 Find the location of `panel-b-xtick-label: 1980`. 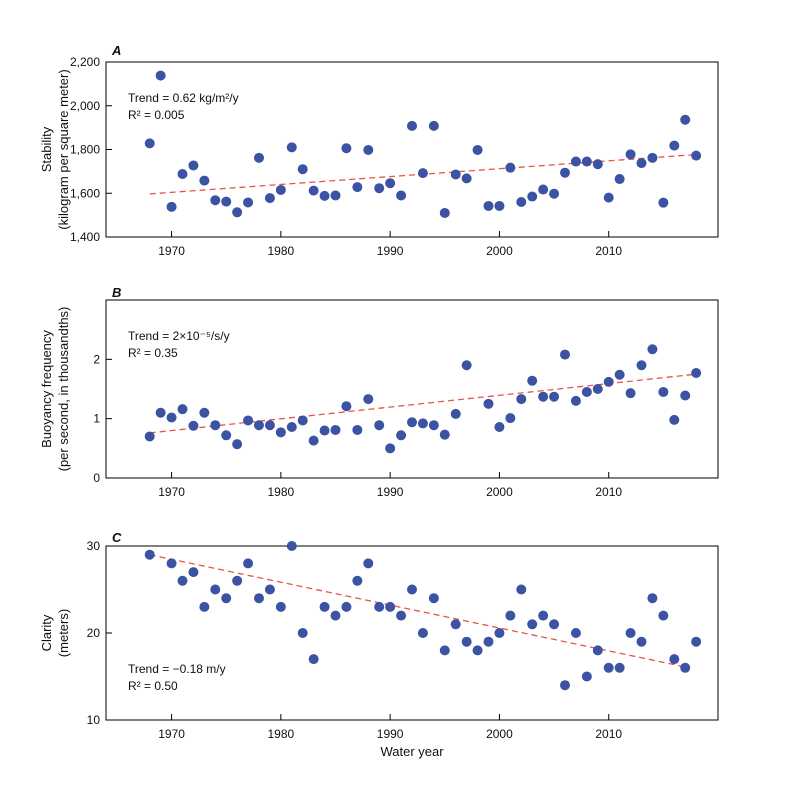

panel-b-xtick-label: 1980 is located at coordinates (281, 492).